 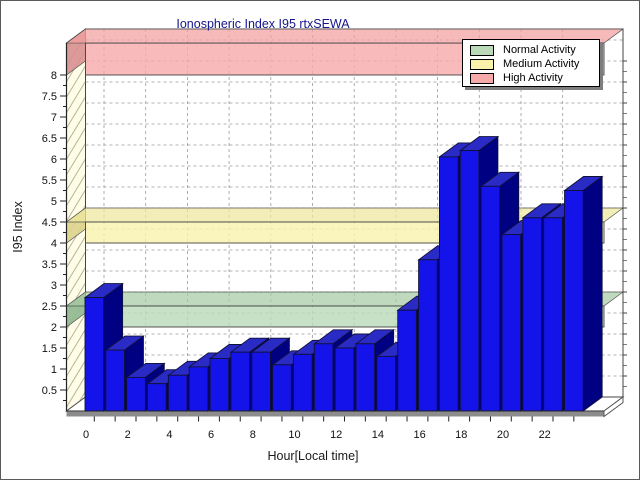 I want to click on x-tick-label: 16, so click(x=419, y=435).